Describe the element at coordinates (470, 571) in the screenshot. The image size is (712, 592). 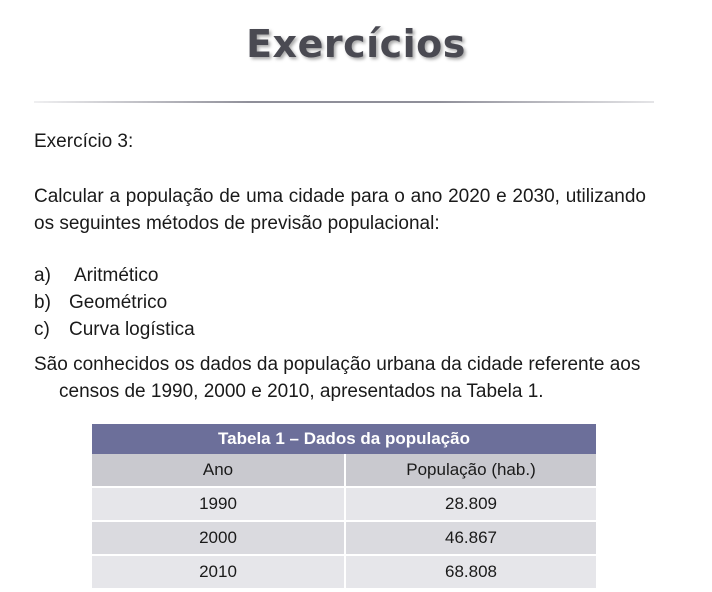
I see `cell-population: 68.808` at that location.